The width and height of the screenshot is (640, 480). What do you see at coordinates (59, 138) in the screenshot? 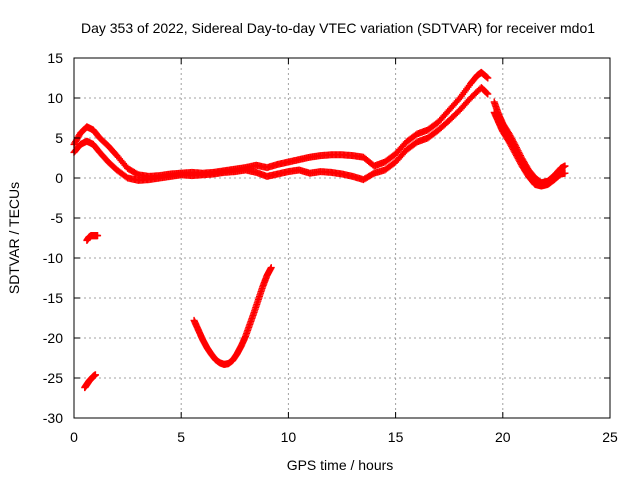
I see `y-tick-label: 5` at bounding box center [59, 138].